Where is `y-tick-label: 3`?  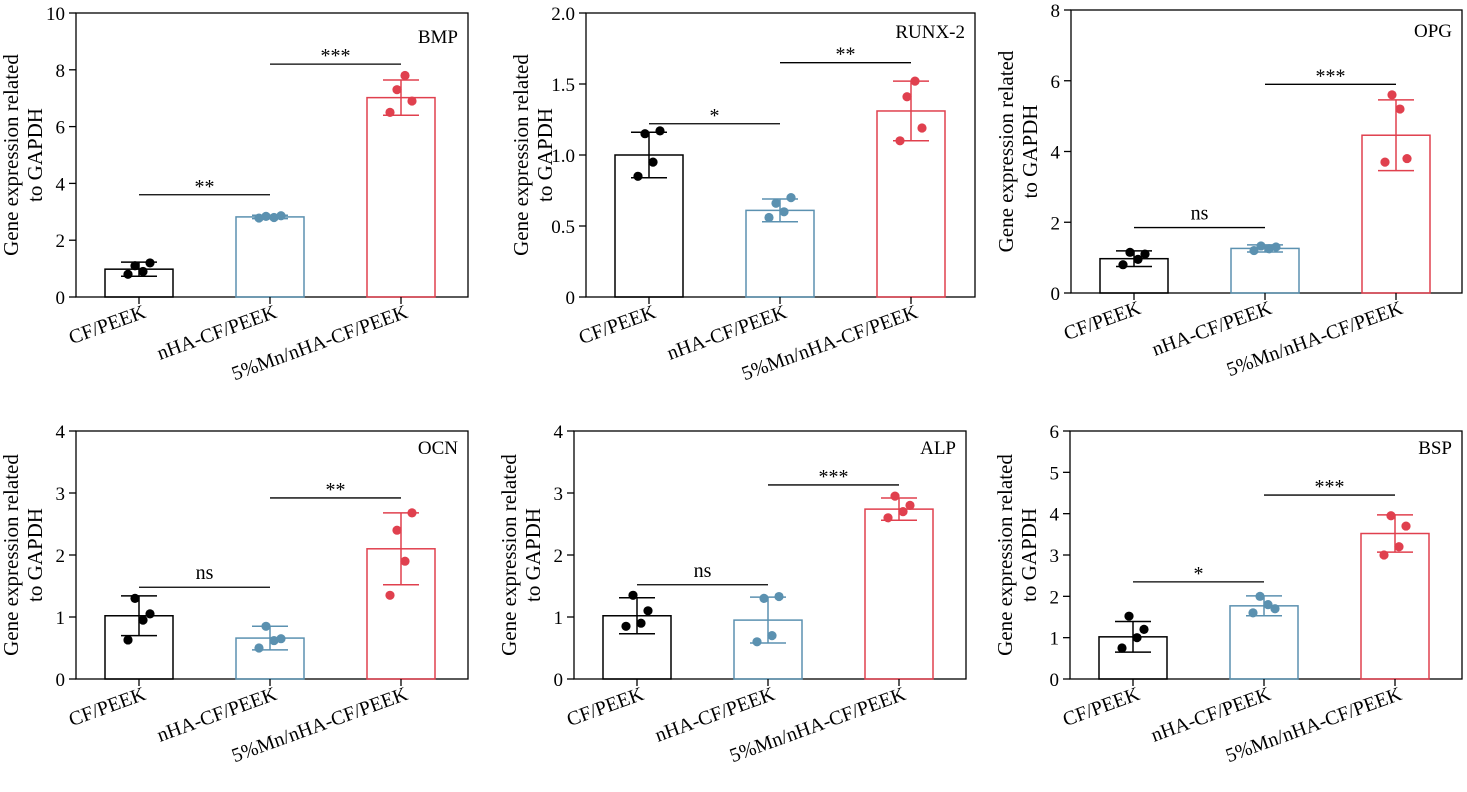
y-tick-label: 3 is located at coordinates (61, 494).